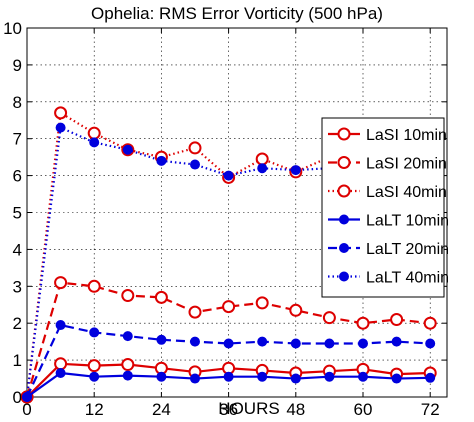  Describe the element at coordinates (17, 139) in the screenshot. I see `y-tick-label: 7` at that location.